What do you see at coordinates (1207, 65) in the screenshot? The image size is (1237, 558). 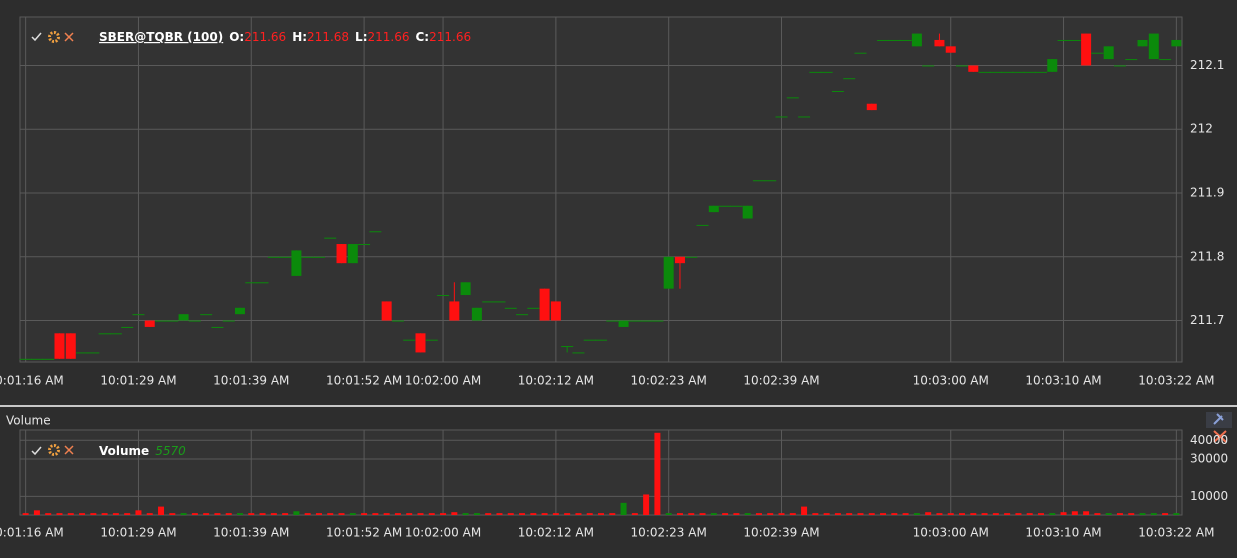 I see `y-tick-label: 212.1` at bounding box center [1207, 65].